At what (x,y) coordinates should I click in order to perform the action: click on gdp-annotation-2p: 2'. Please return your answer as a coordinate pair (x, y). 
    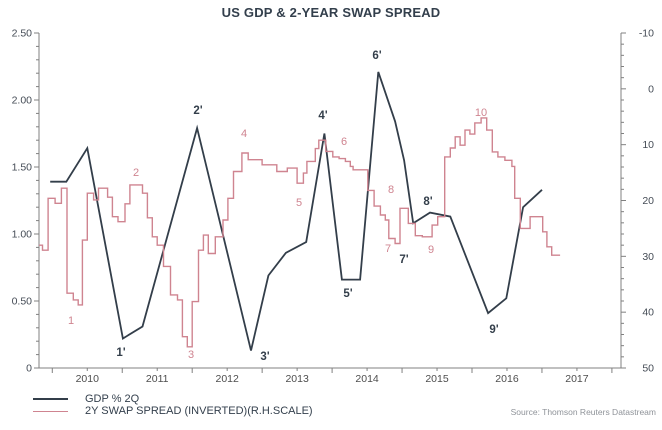
    Looking at the image, I should click on (197, 111).